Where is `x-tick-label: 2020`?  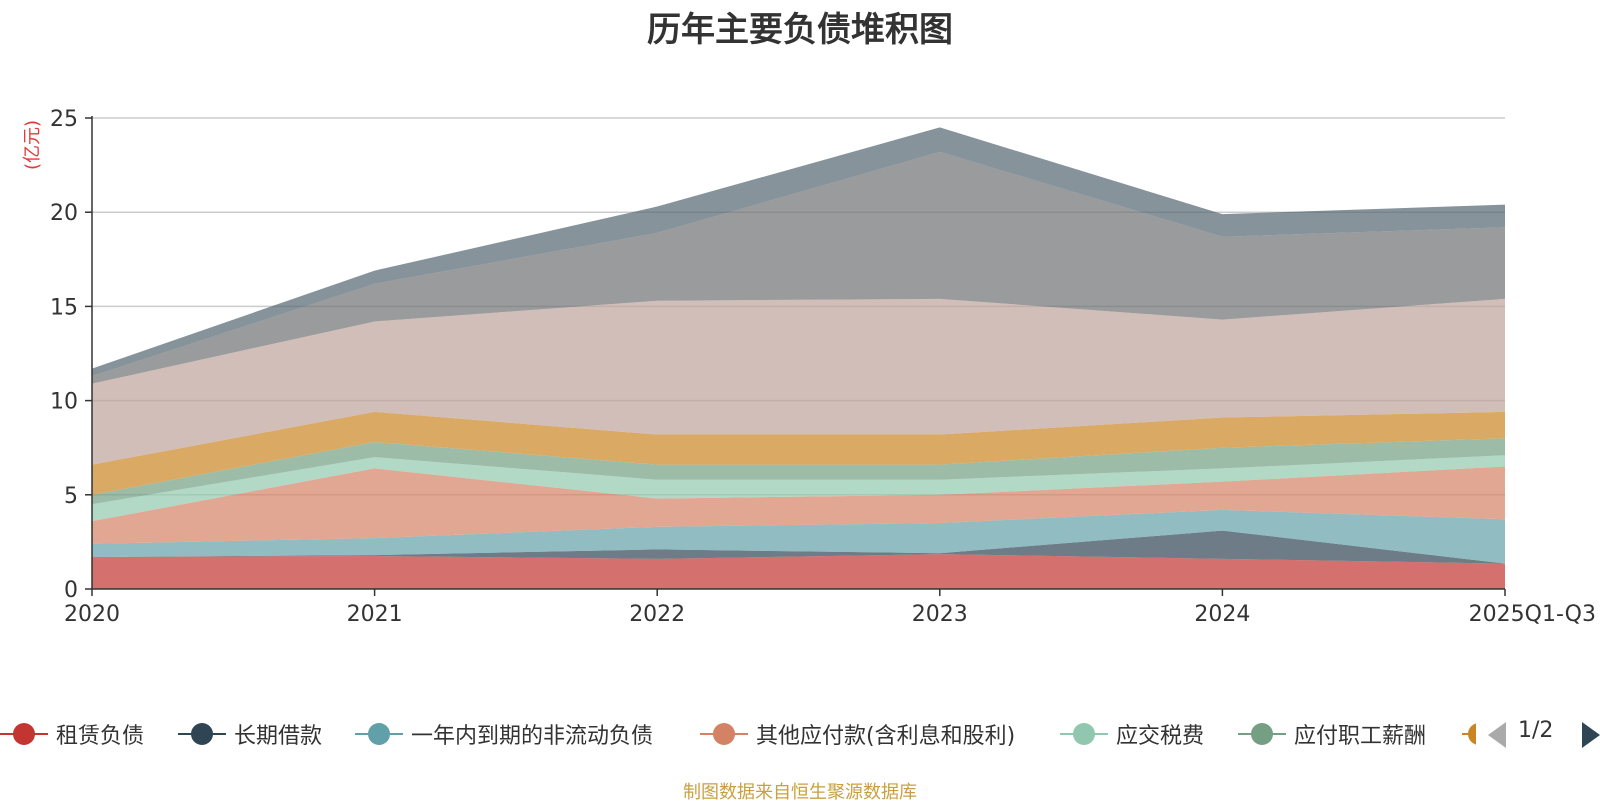
x-tick-label: 2020 is located at coordinates (92, 614).